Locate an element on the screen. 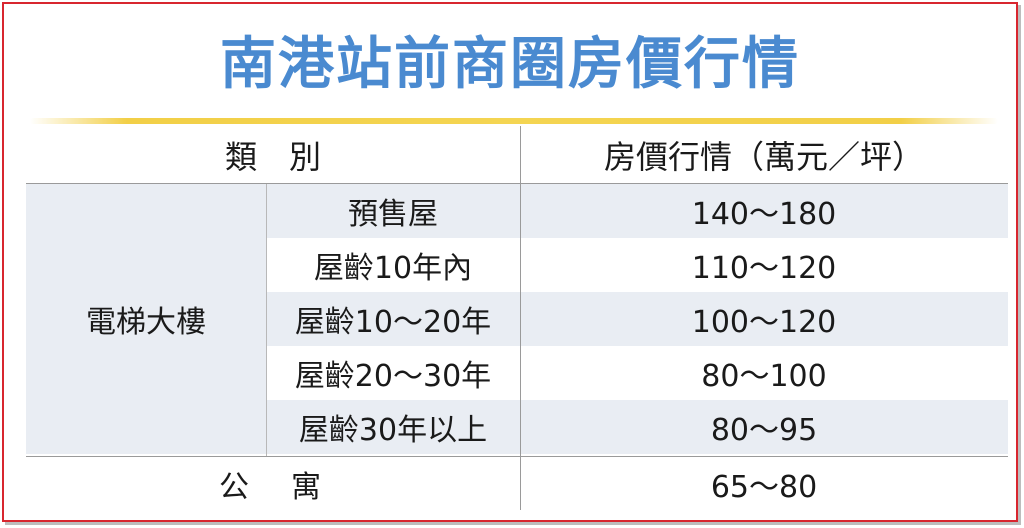 The image size is (1024, 528). table-row-type: 公 寓 is located at coordinates (273, 487).